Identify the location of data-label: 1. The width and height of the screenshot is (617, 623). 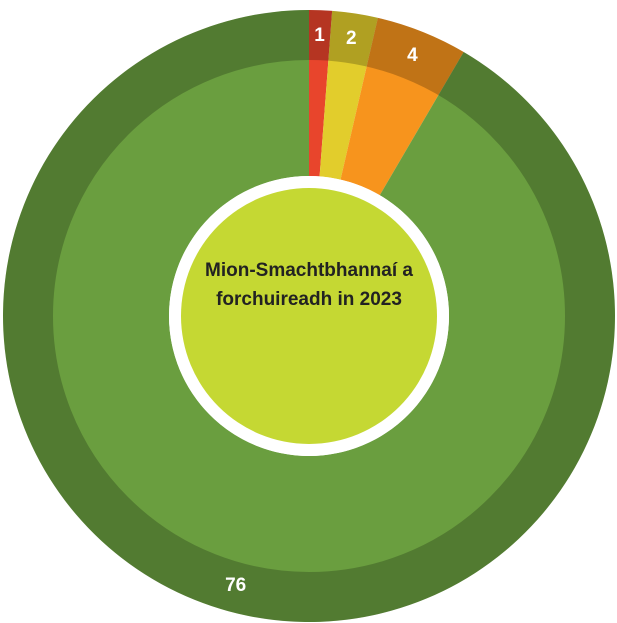
(319, 35).